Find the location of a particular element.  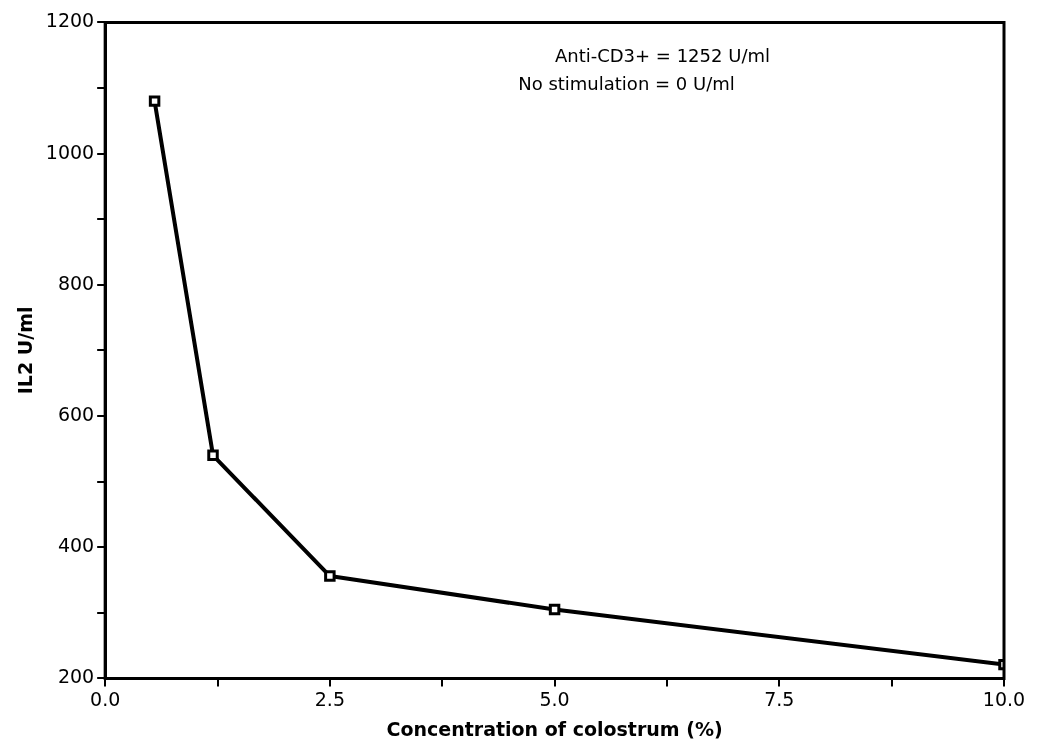

annotation: Anti-CD3+ = 1252 U/ml is located at coordinates (662, 56).